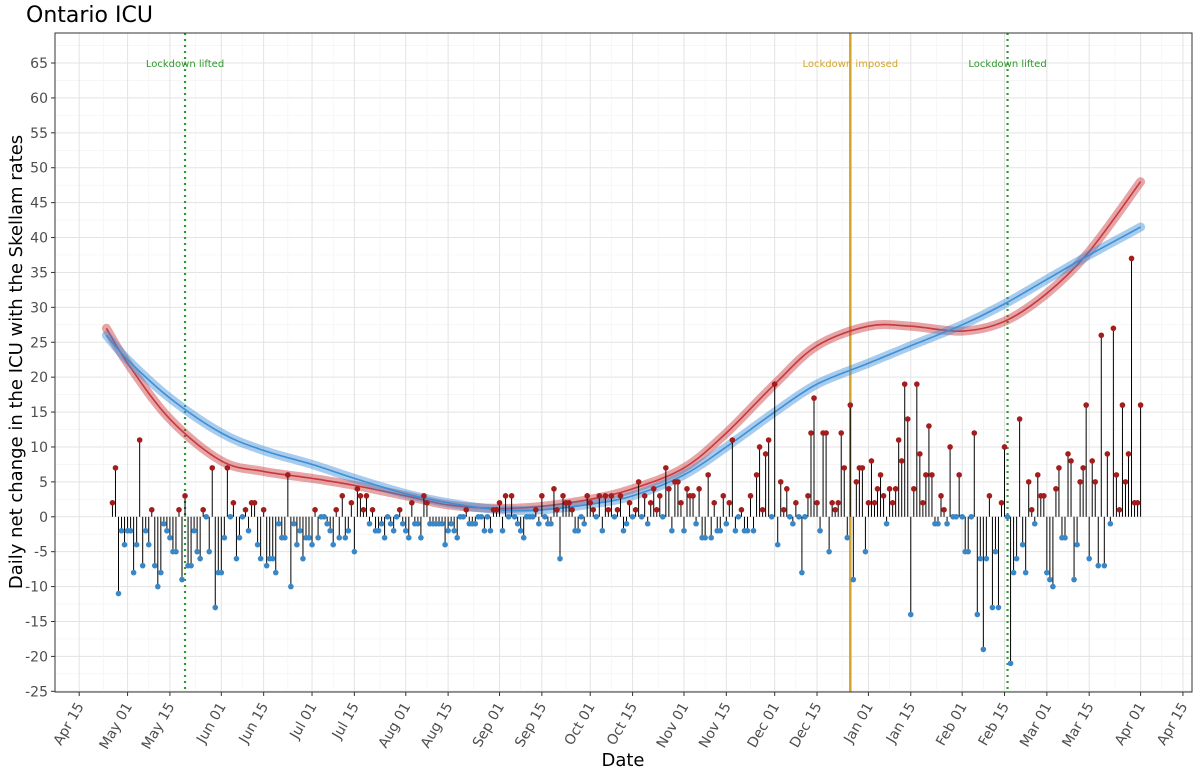  What do you see at coordinates (39, 273) in the screenshot?
I see `y-tick-label: 35` at bounding box center [39, 273].